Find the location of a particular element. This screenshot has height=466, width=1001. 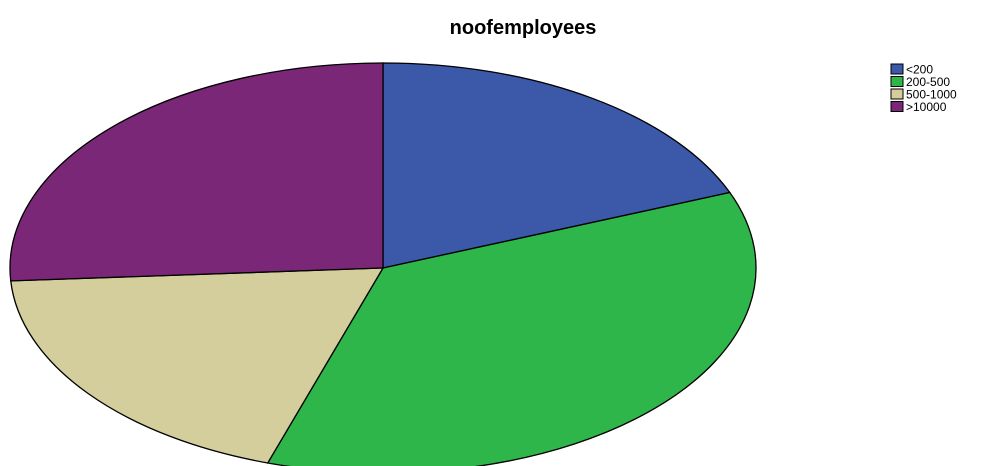

legend-label-lt-200: <200 is located at coordinates (919, 70).